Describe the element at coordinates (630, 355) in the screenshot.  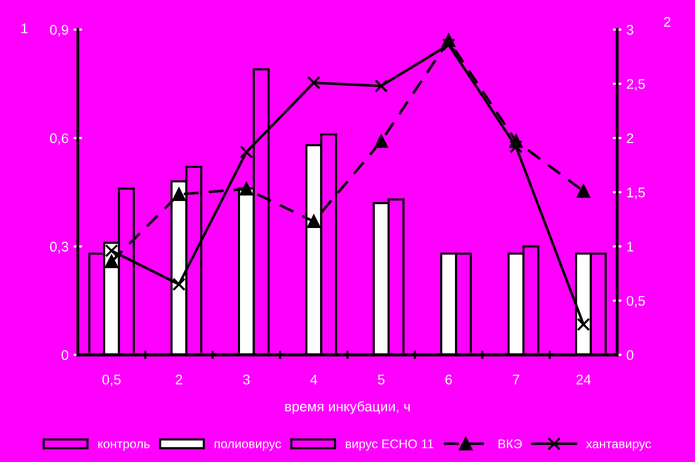
I see `y2-tick-label: 0` at that location.